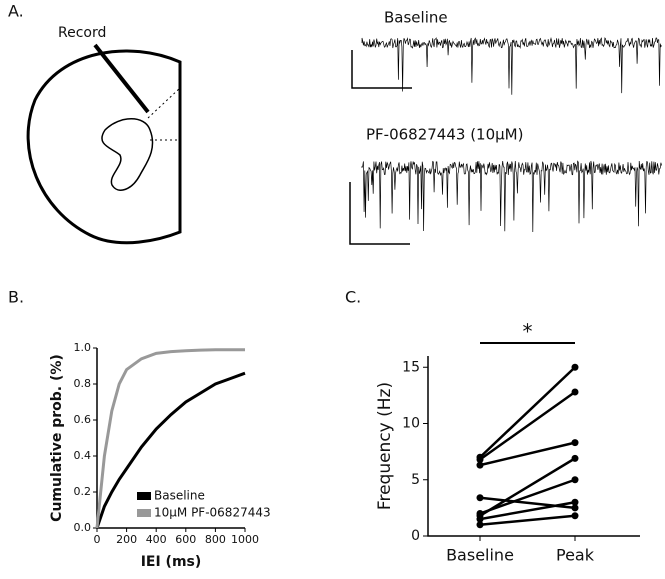 The height and width of the screenshot is (579, 665). I want to click on x-tick-label: Baseline, so click(480, 555).